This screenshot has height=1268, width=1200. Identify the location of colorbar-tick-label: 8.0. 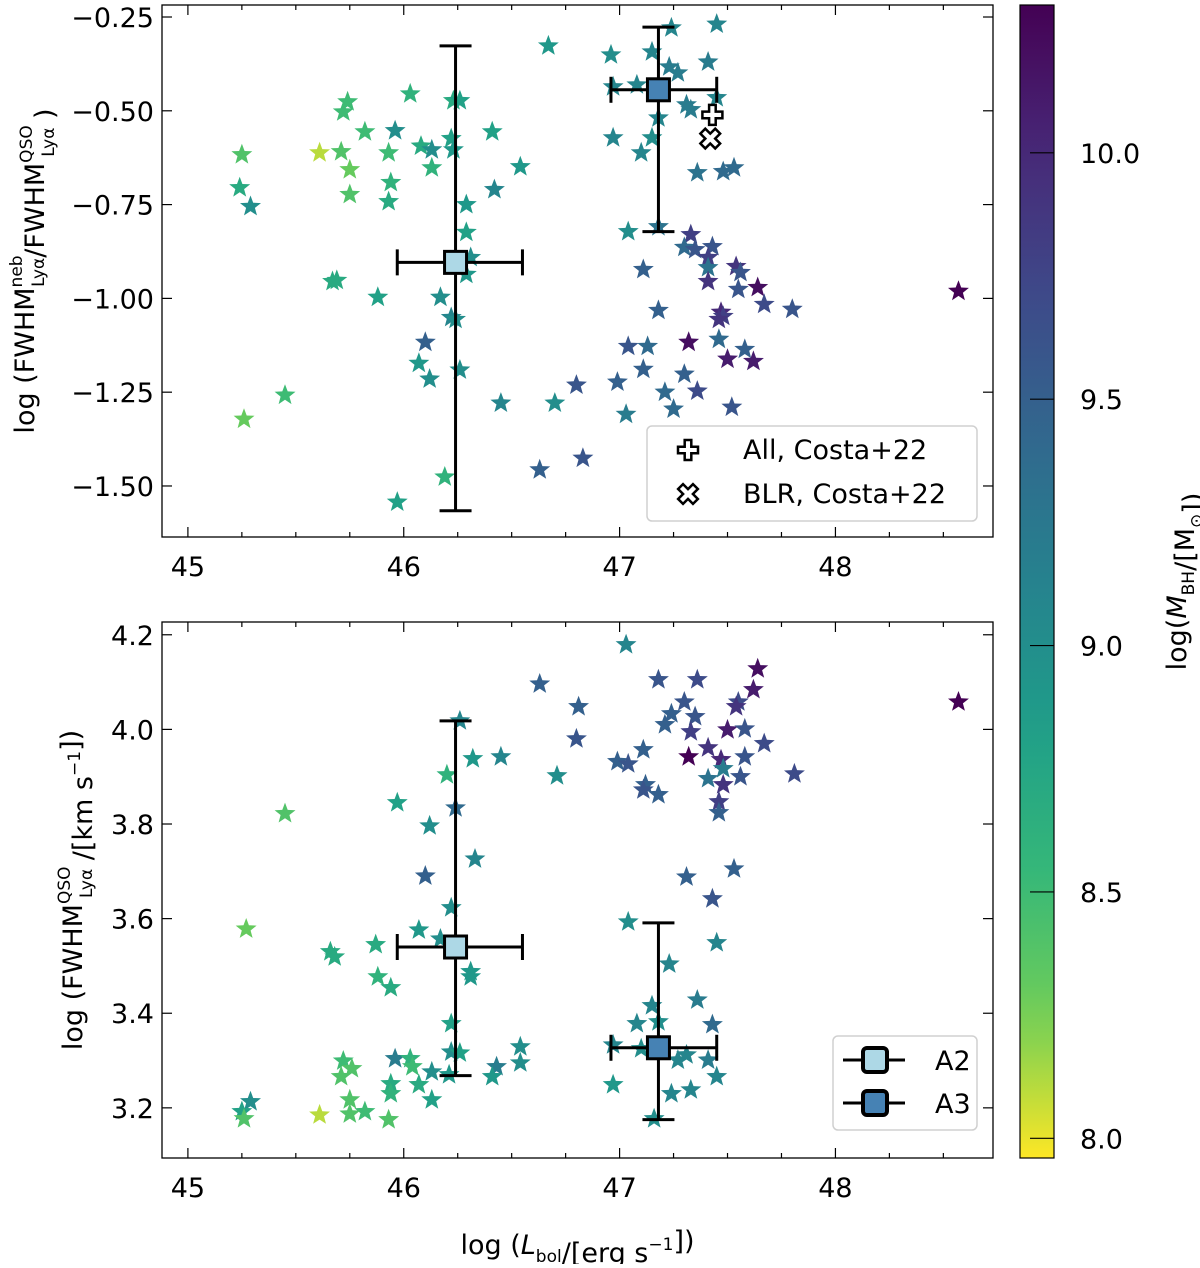
(1101, 1139).